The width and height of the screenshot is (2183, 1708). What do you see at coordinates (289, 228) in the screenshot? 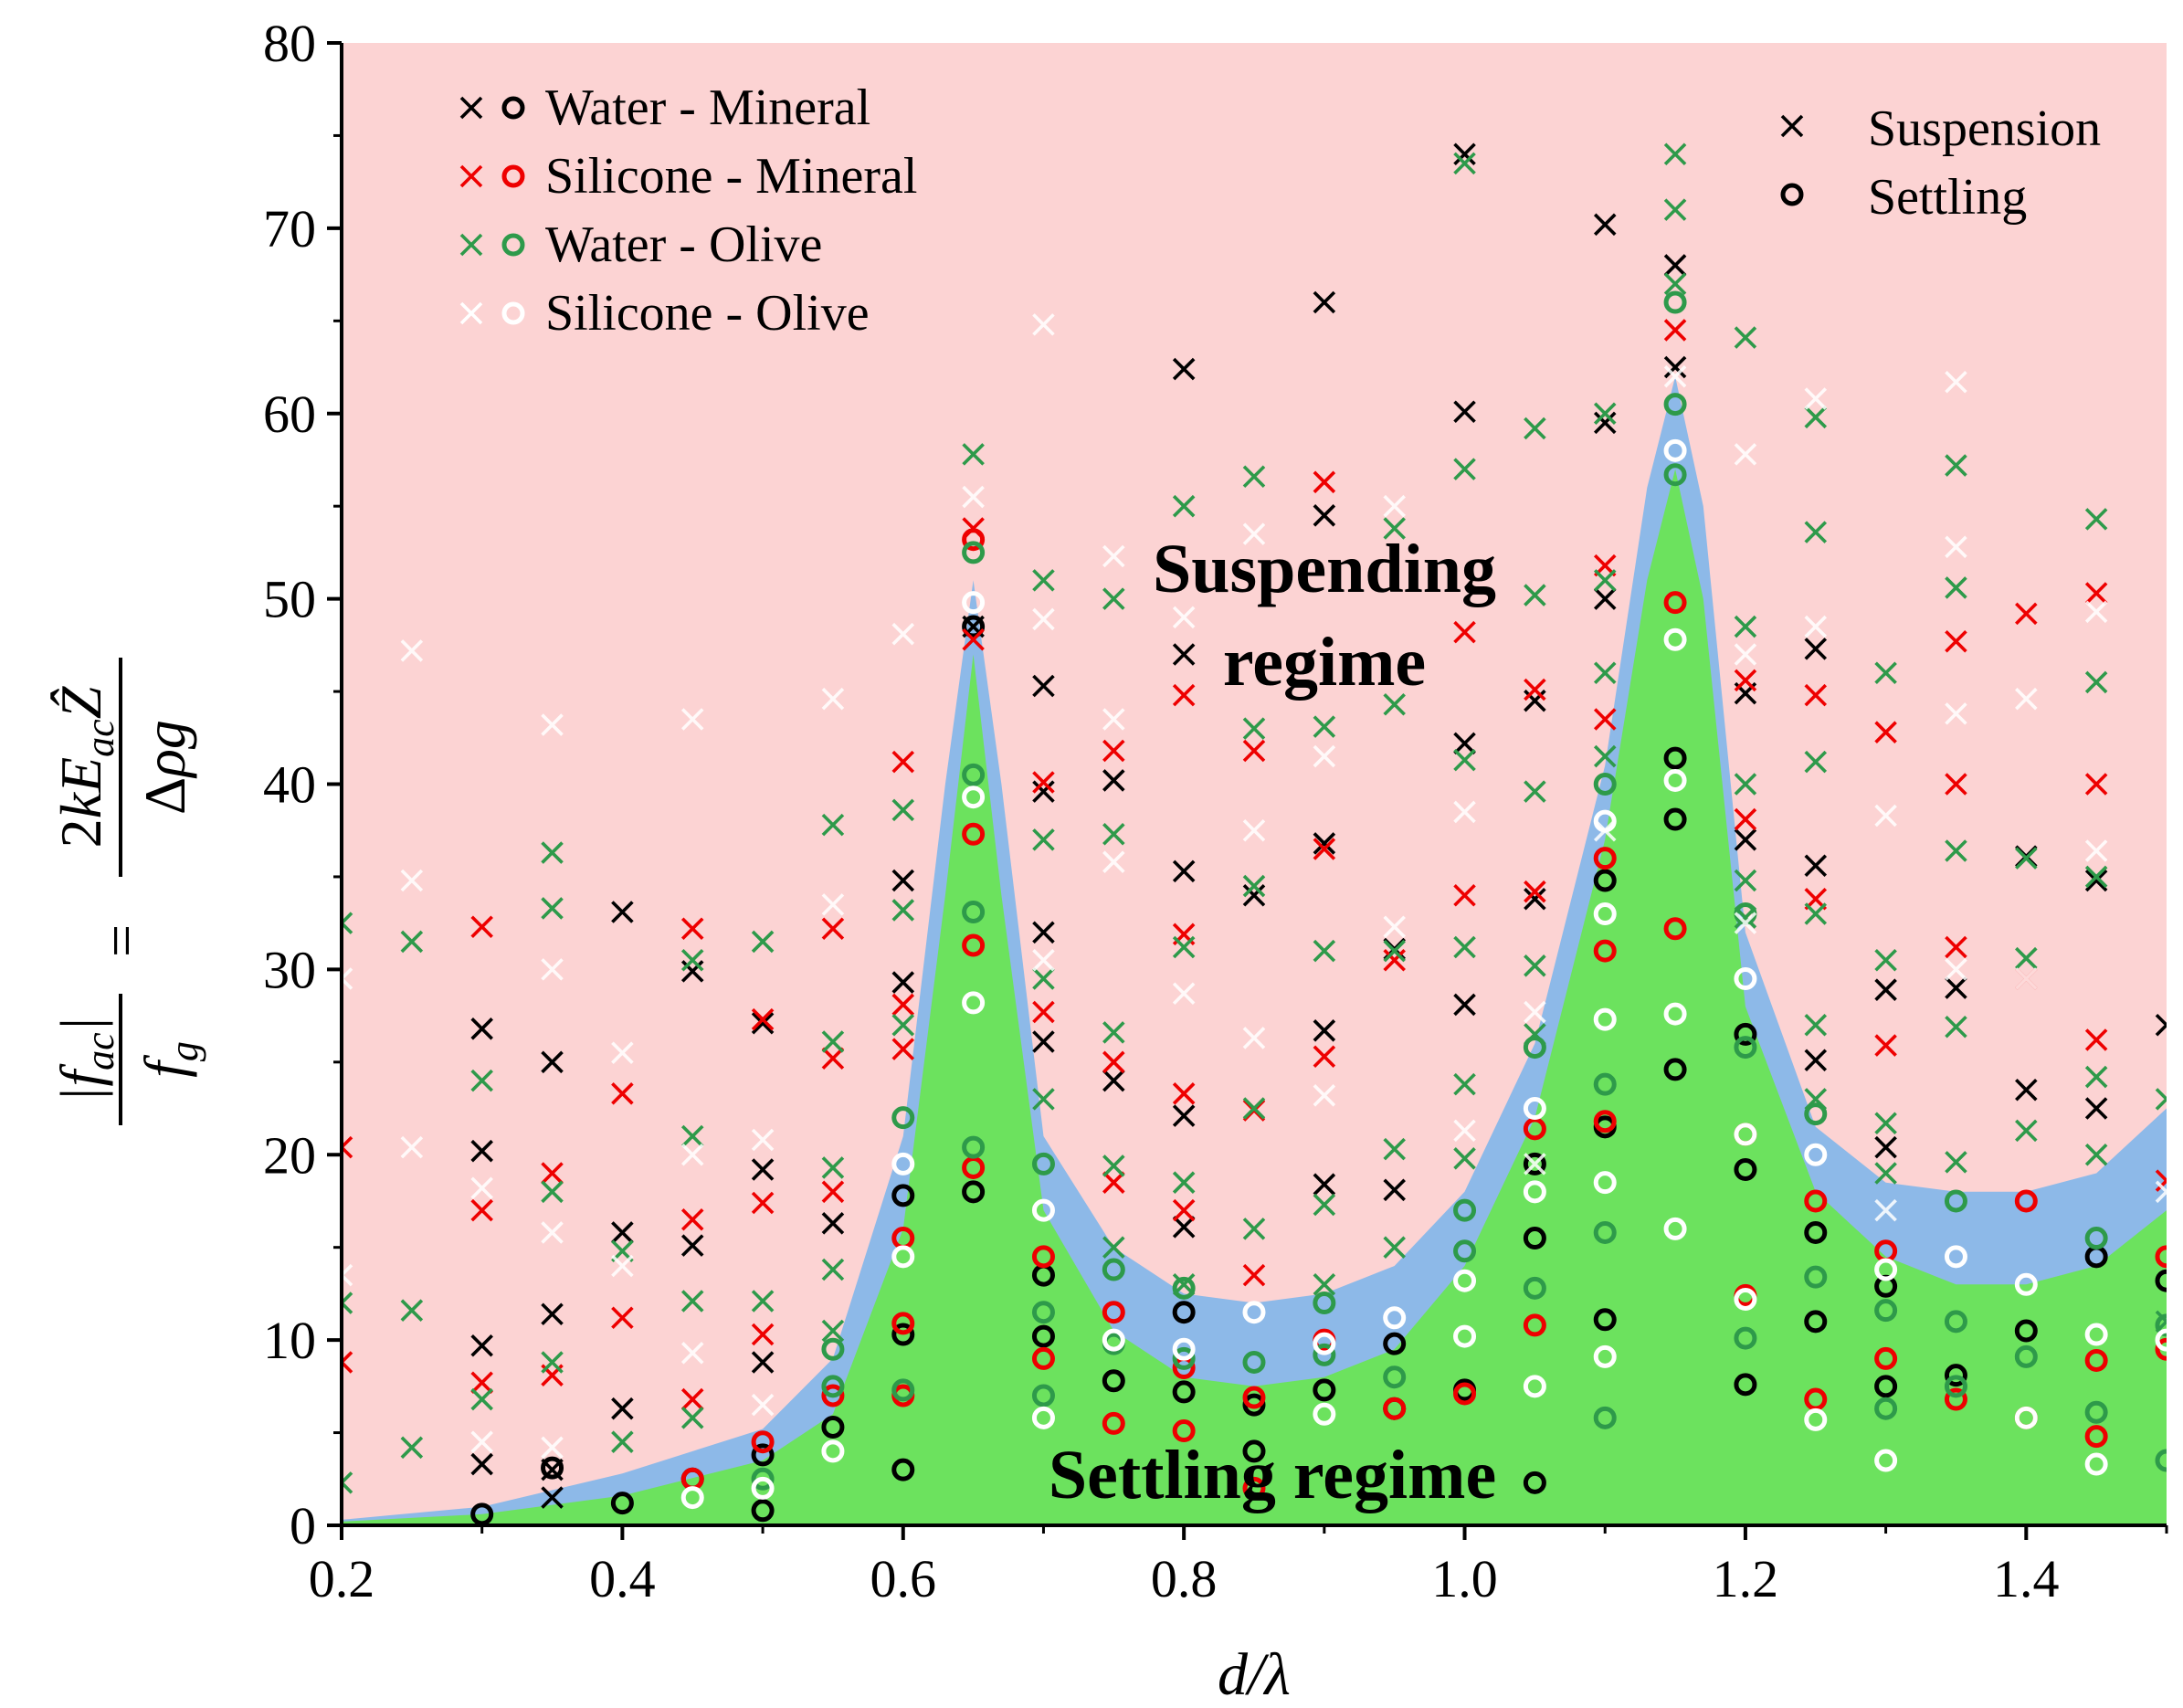
I see `y-tick-label: 70` at bounding box center [289, 228].